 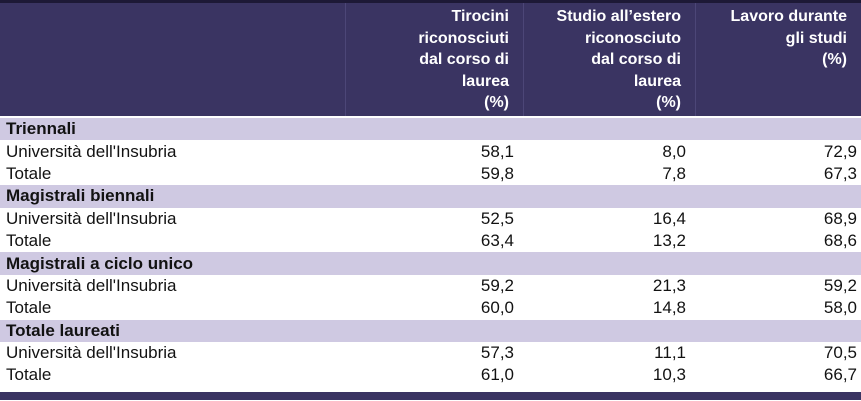 I want to click on value-cell: 67,3, so click(x=840, y=173).